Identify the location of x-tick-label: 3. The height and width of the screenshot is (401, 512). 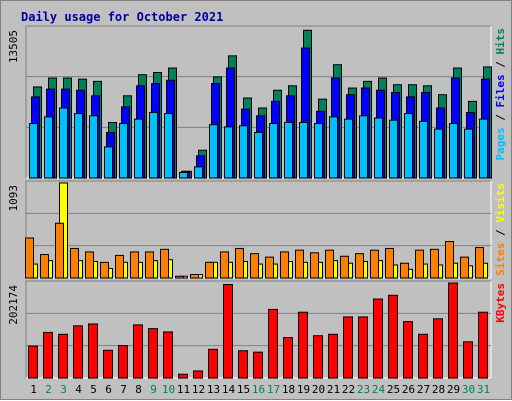
(63, 389).